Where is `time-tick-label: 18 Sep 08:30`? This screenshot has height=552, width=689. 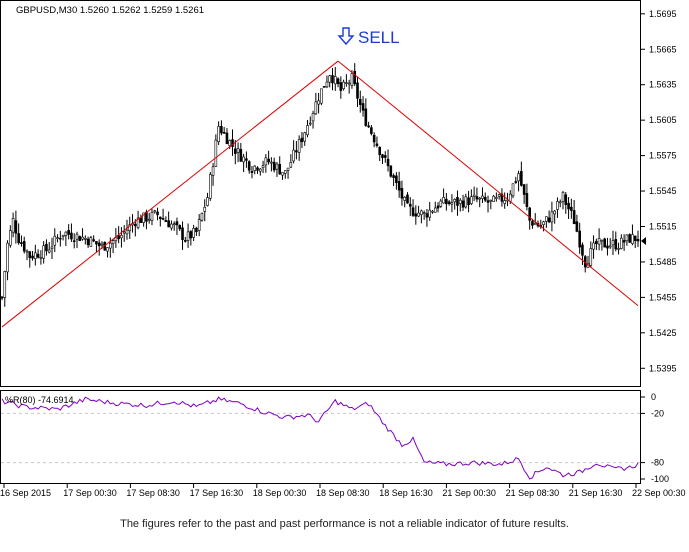 time-tick-label: 18 Sep 08:30 is located at coordinates (343, 493).